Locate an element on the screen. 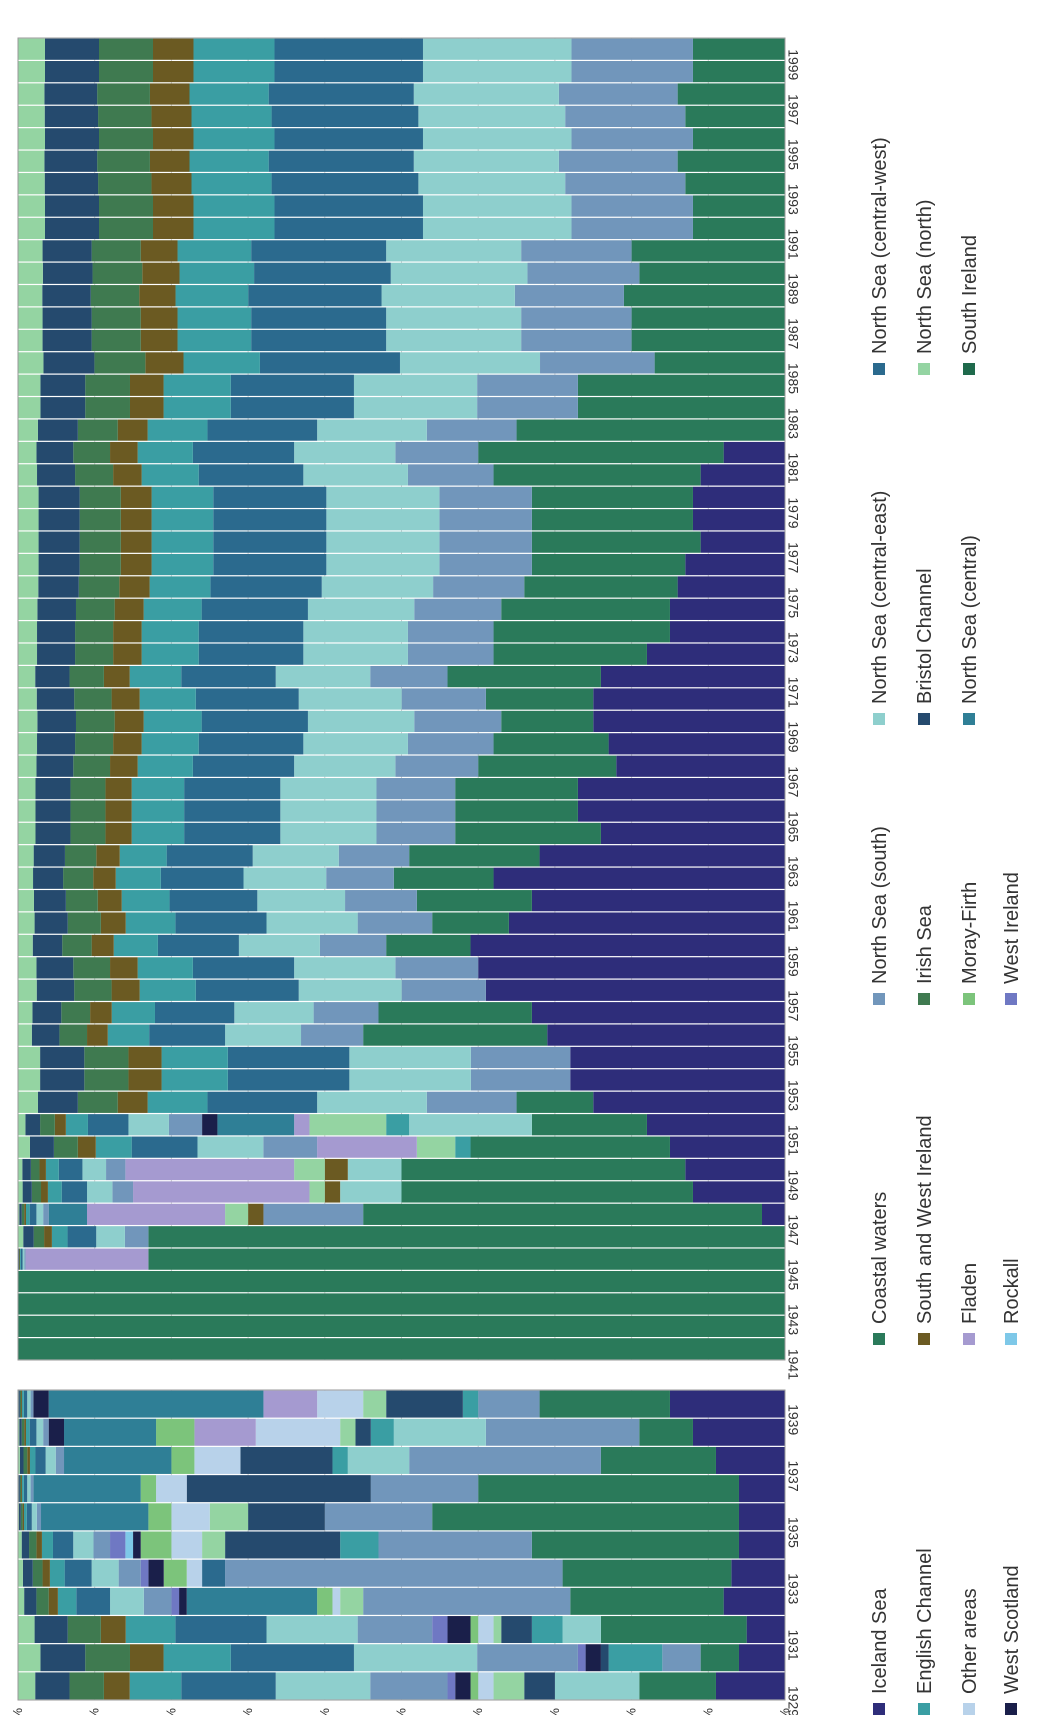 Image resolution: width=1043 pixels, height=1720 pixels. panel1-bar-1932 is located at coordinates (30, 1601).